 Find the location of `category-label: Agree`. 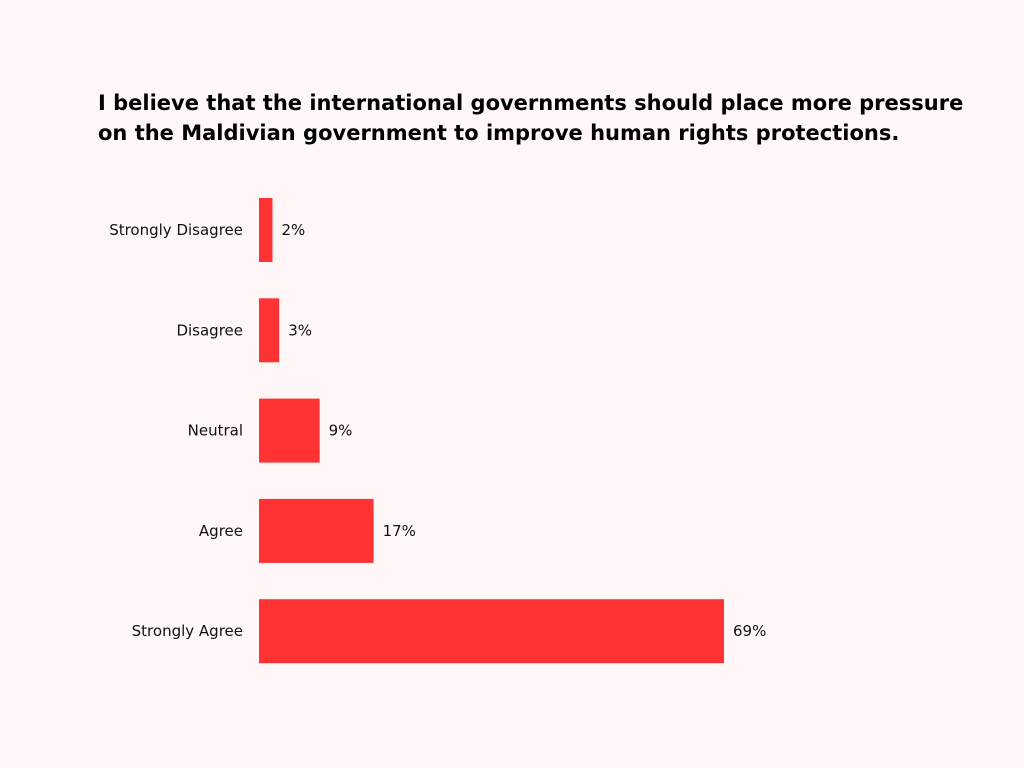

category-label: Agree is located at coordinates (221, 531).